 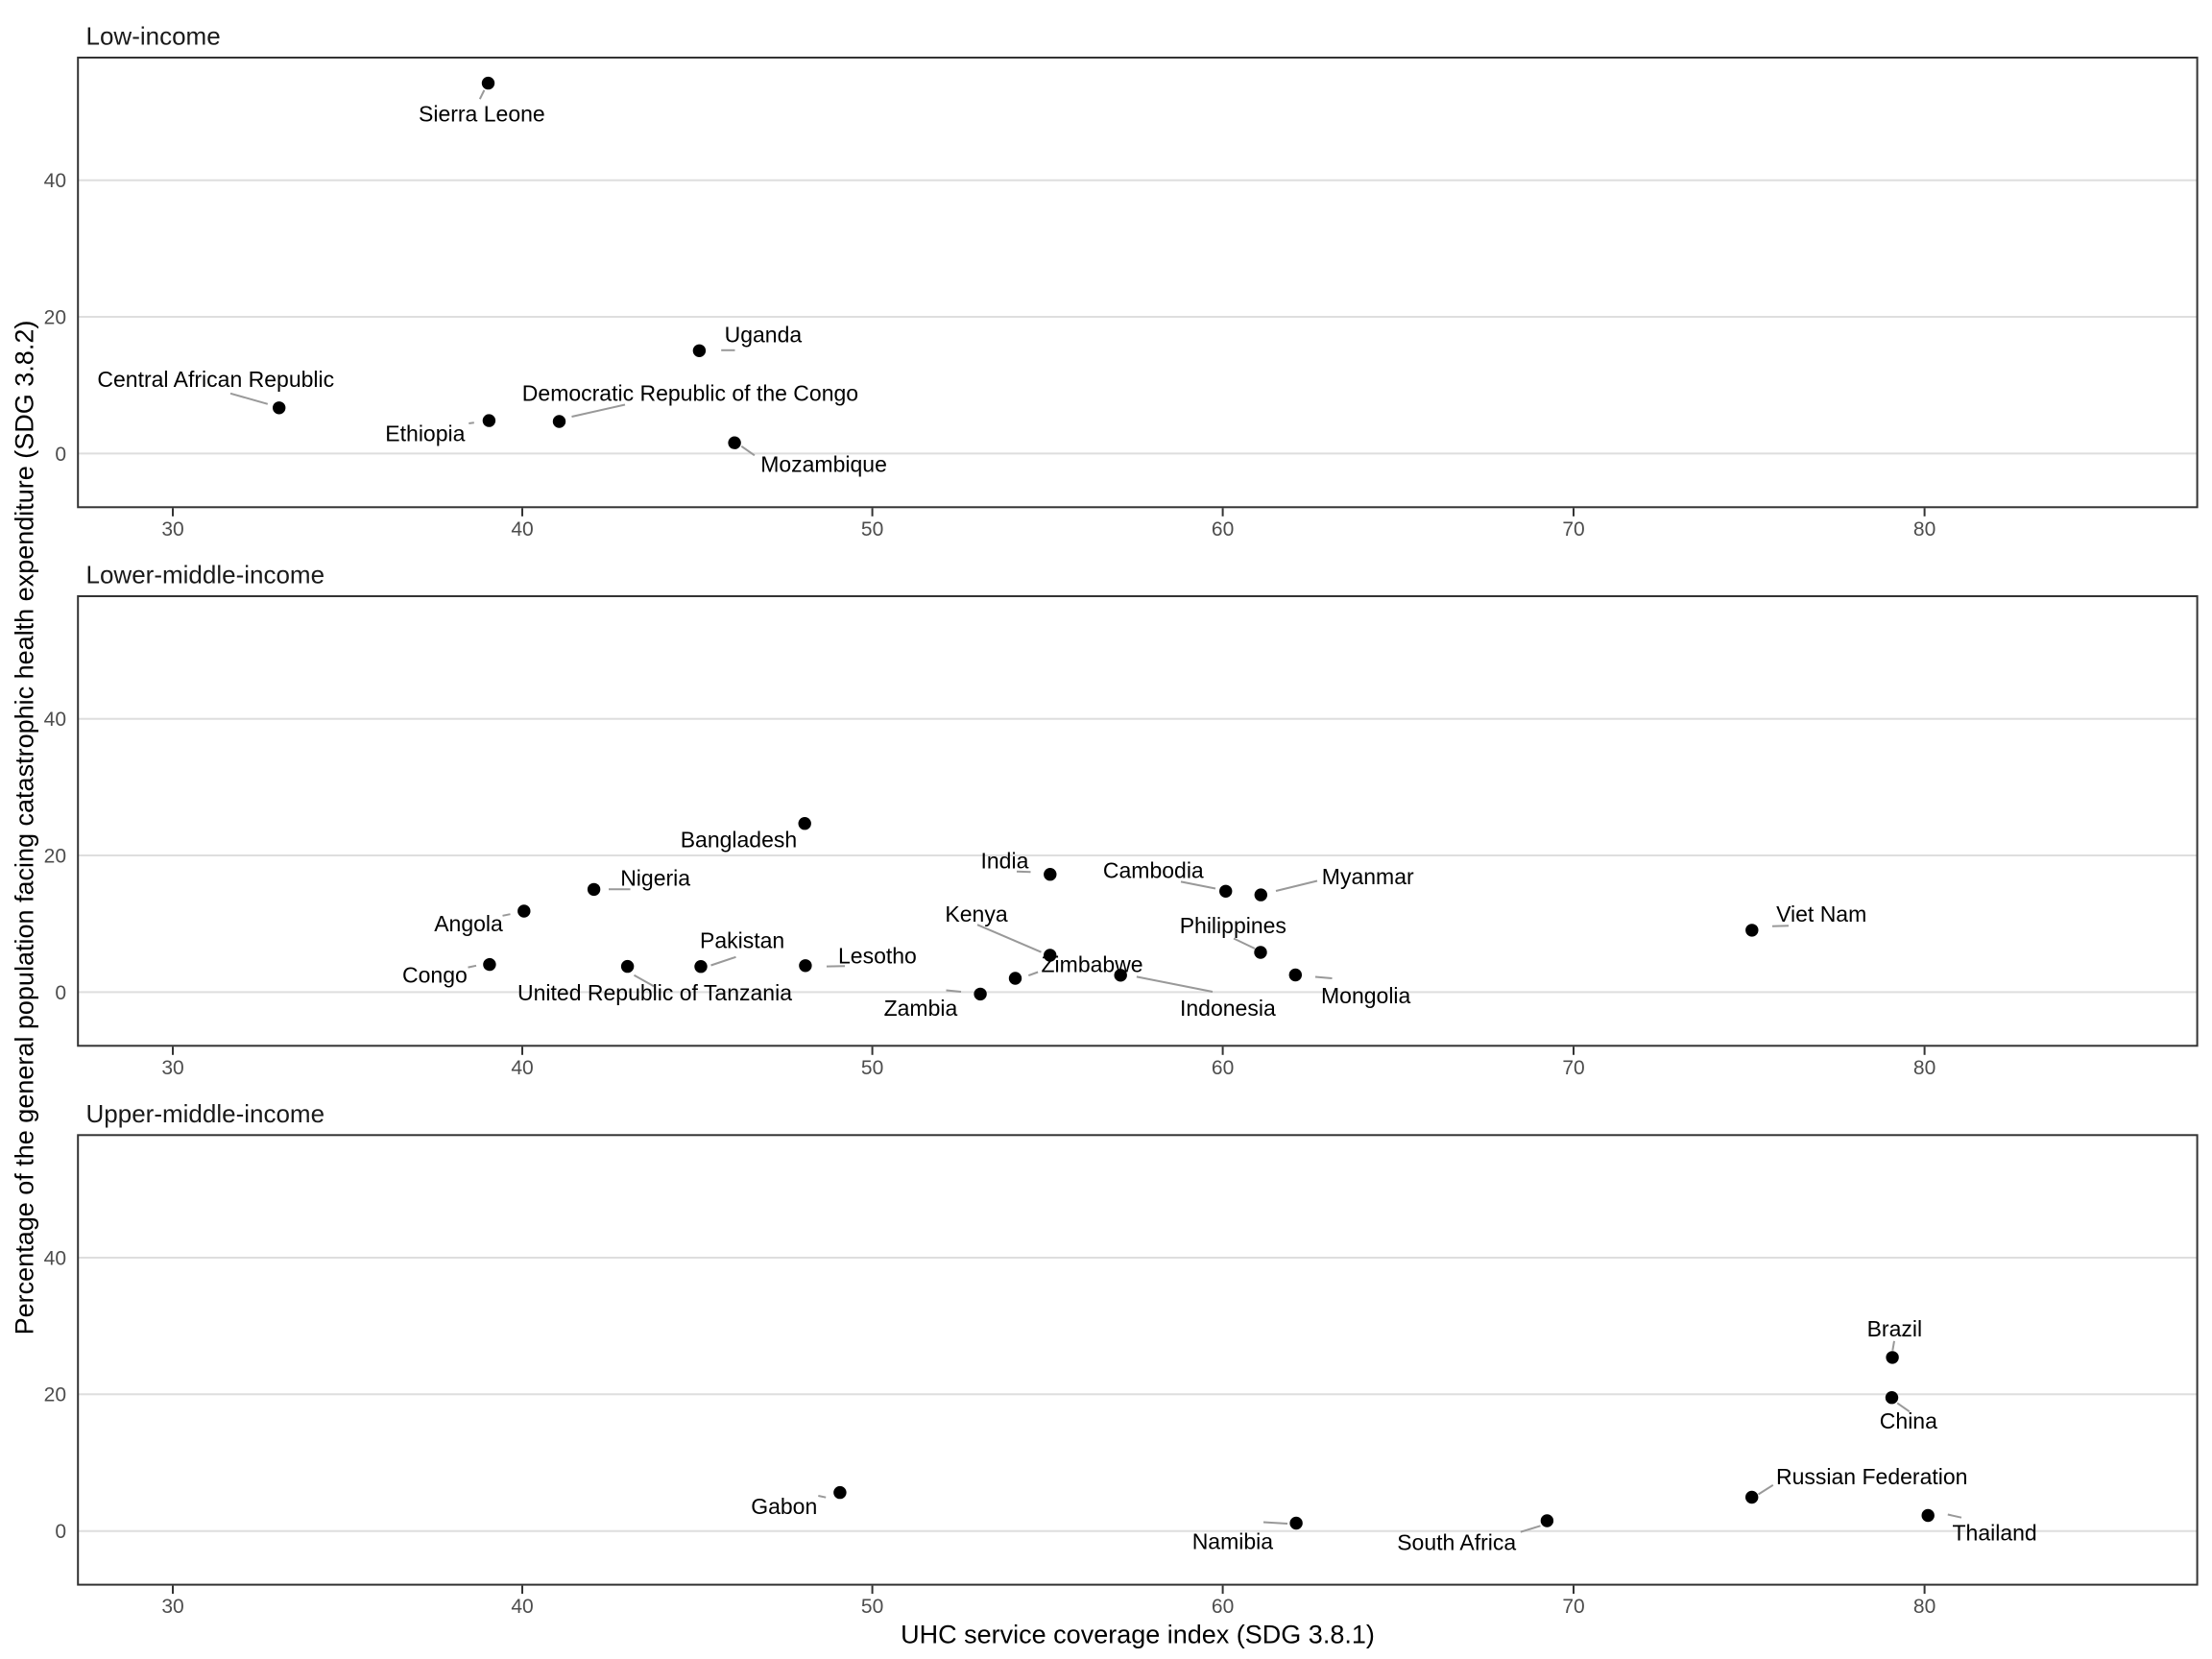 What do you see at coordinates (1456, 1543) in the screenshot?
I see `svg-text: South Africa` at bounding box center [1456, 1543].